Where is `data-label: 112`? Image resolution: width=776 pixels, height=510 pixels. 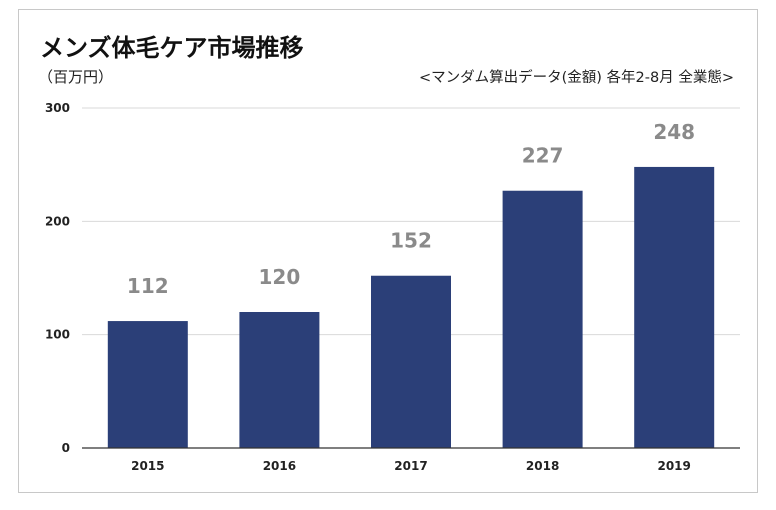
data-label: 112 is located at coordinates (148, 286).